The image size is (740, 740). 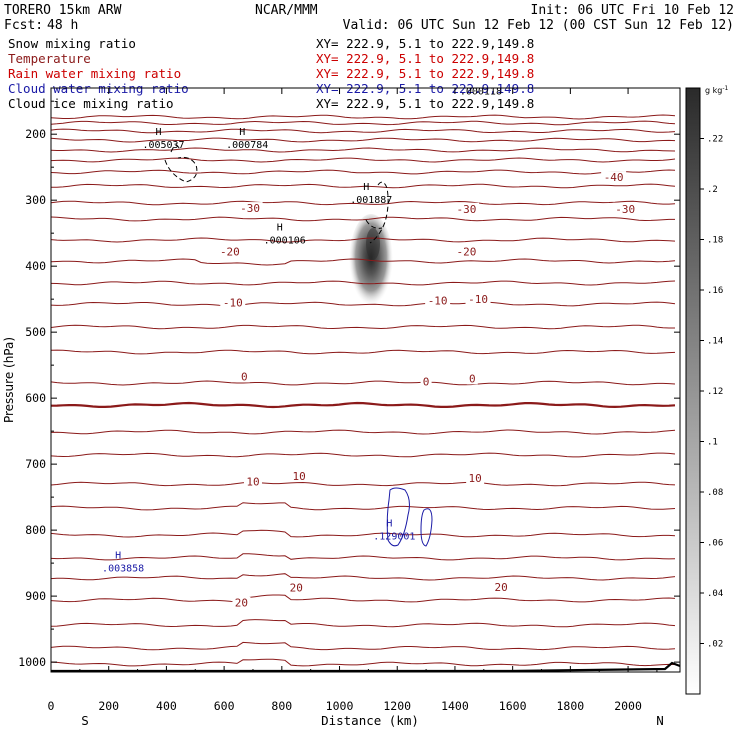 What do you see at coordinates (363, 405) in the screenshot?
I see `isotherm-zero` at bounding box center [363, 405].